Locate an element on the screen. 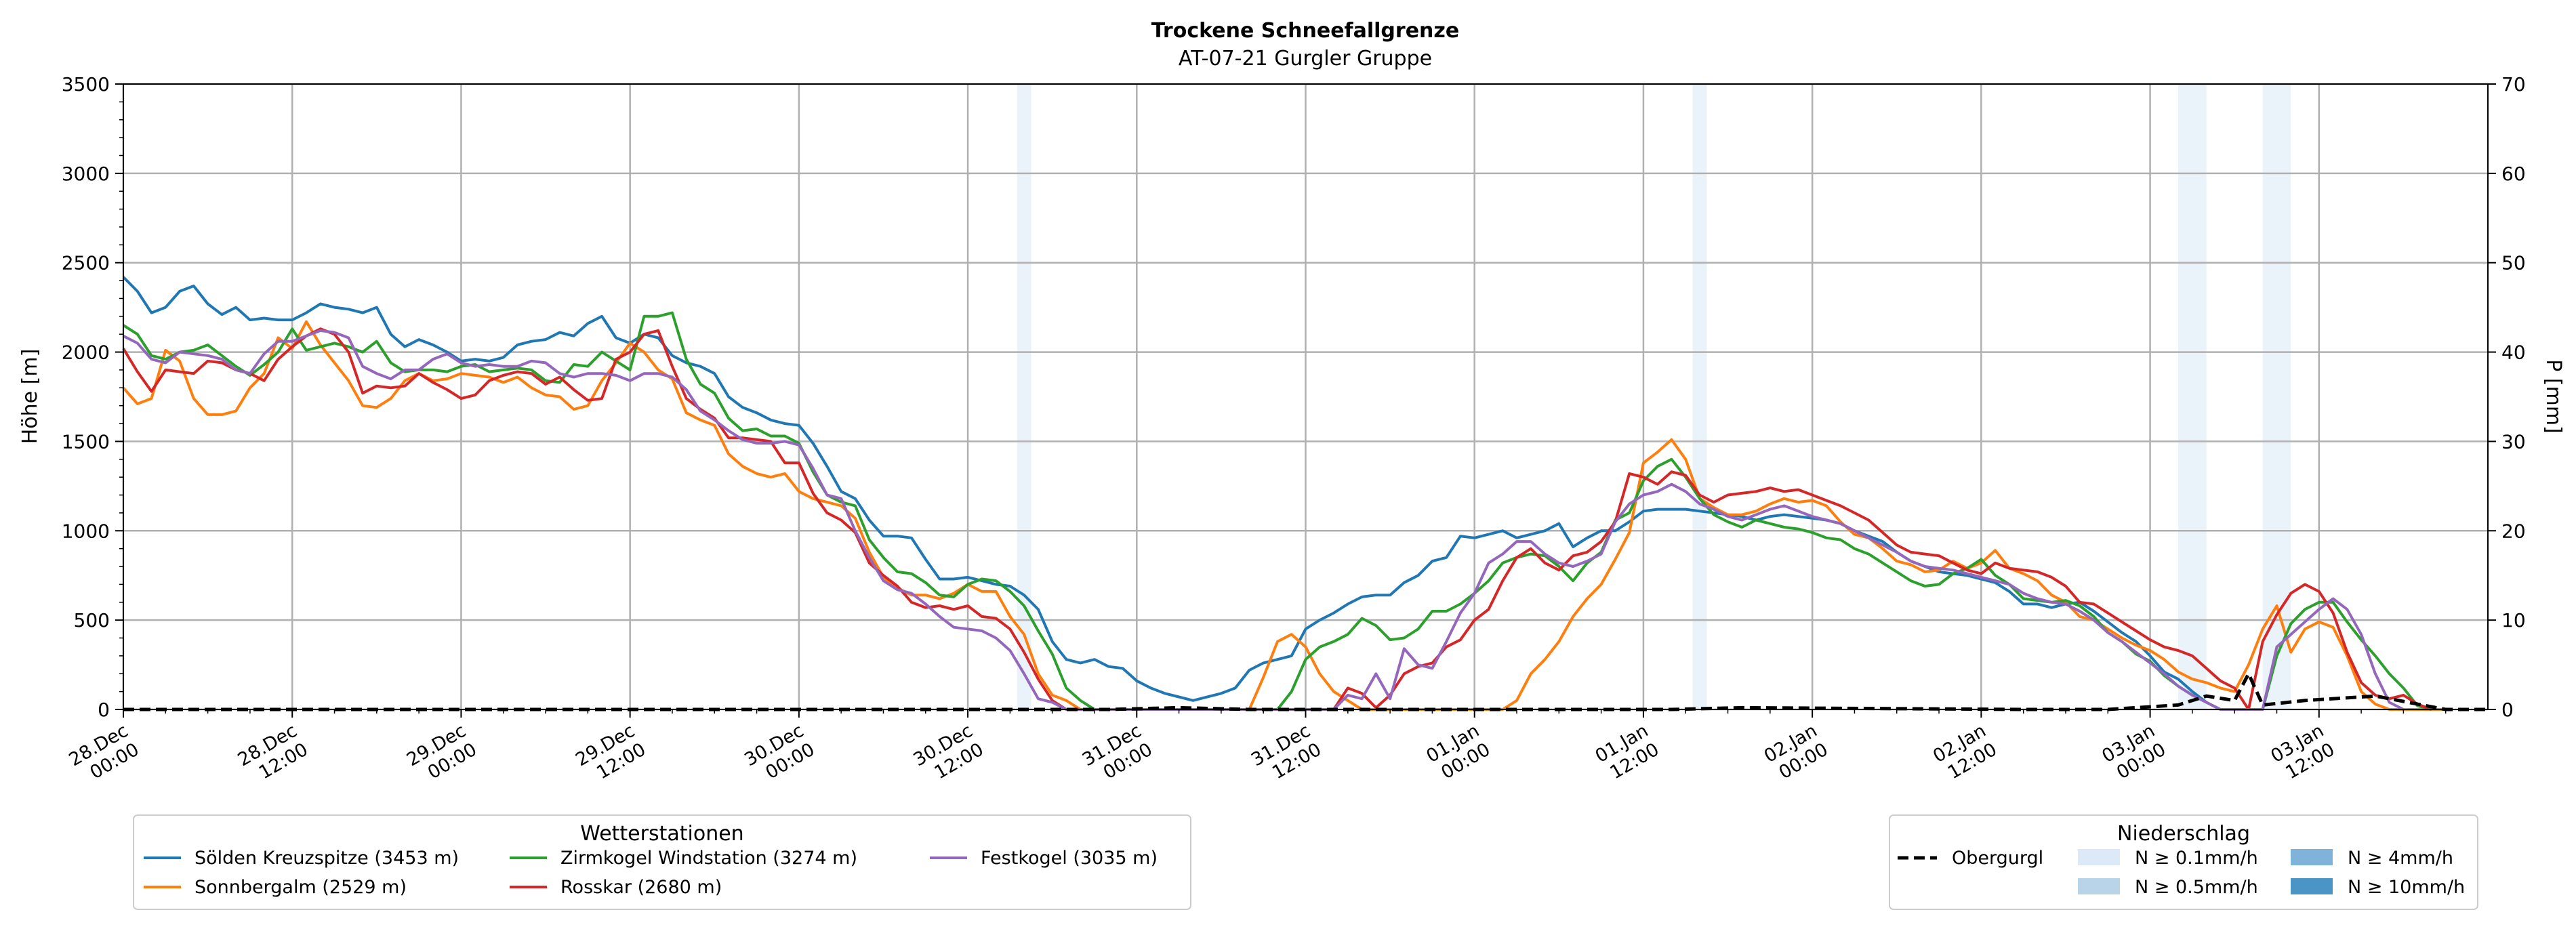 The height and width of the screenshot is (929, 2576). y2-axis-label: P [mm] is located at coordinates (2553, 396).